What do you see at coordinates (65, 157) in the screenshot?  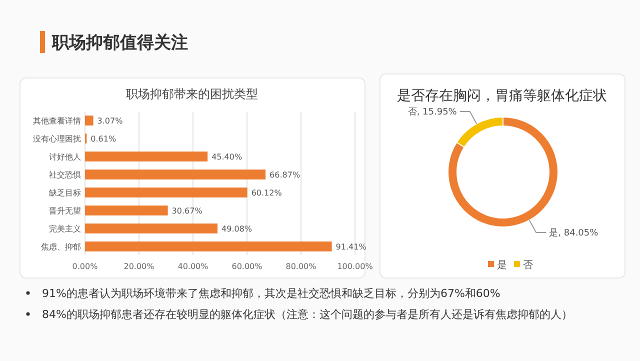 I see `y-tick-label: 讨好他人` at bounding box center [65, 157].